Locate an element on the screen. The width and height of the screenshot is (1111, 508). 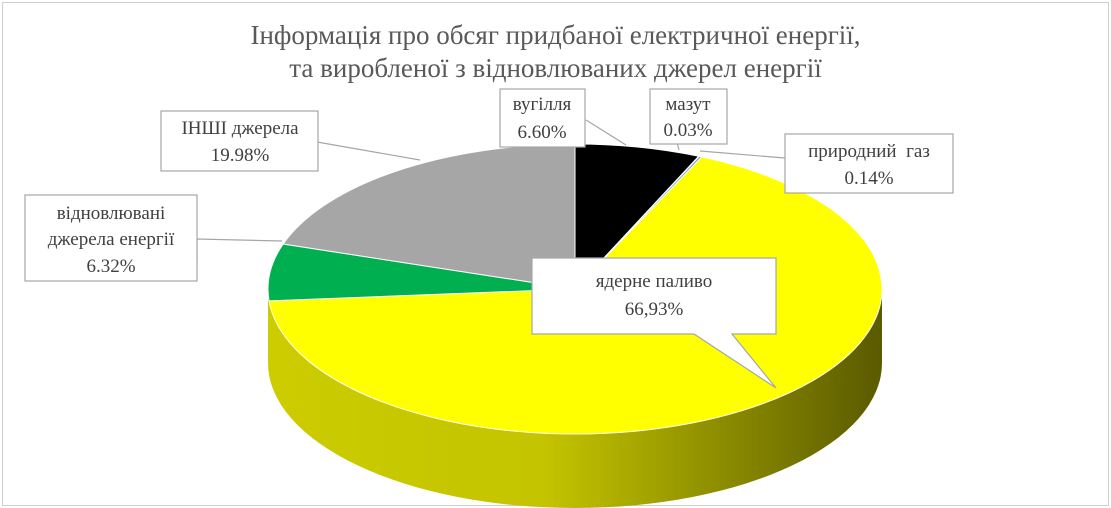
label-box-other is located at coordinates (239, 141).